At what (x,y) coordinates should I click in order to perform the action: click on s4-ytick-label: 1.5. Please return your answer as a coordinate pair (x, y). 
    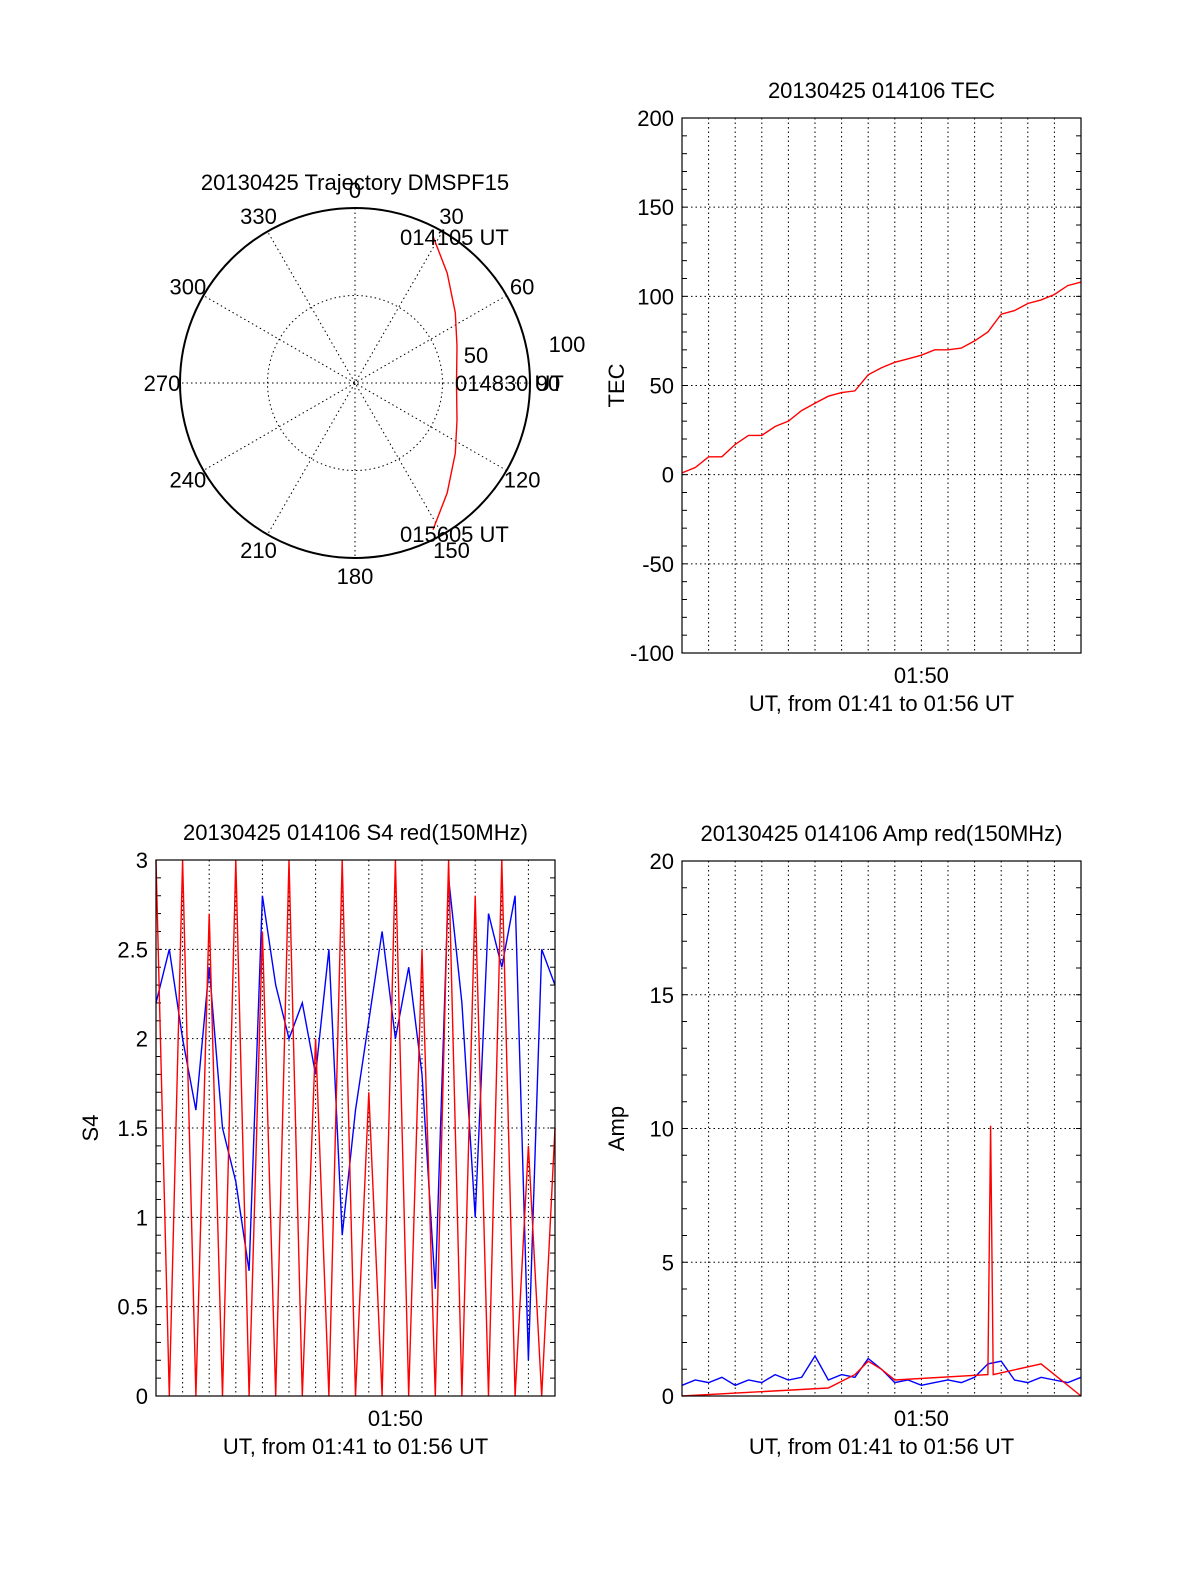
    Looking at the image, I should click on (132, 1128).